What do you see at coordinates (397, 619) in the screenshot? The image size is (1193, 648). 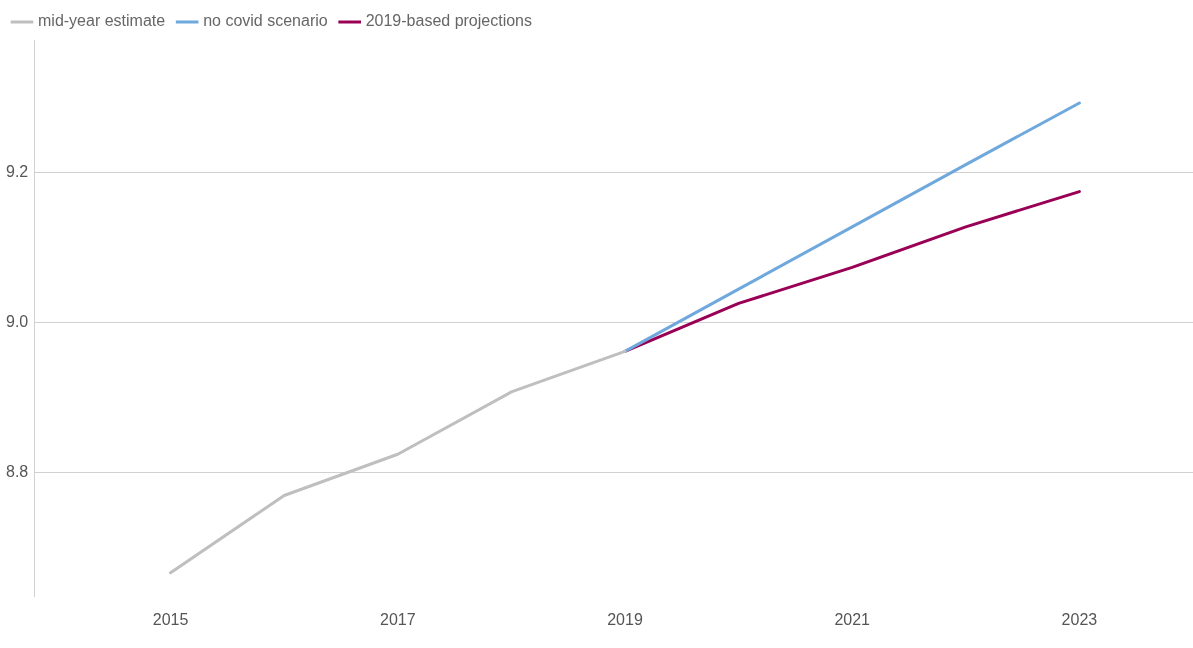 I see `x-tick-label: 2017` at bounding box center [397, 619].